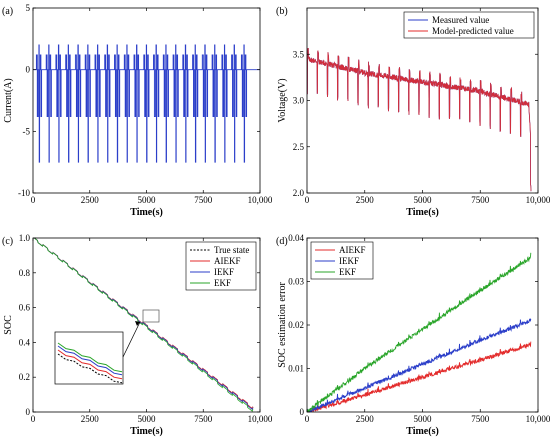  Describe the element at coordinates (7, 11) in the screenshot. I see `panel-label: (a)` at that location.